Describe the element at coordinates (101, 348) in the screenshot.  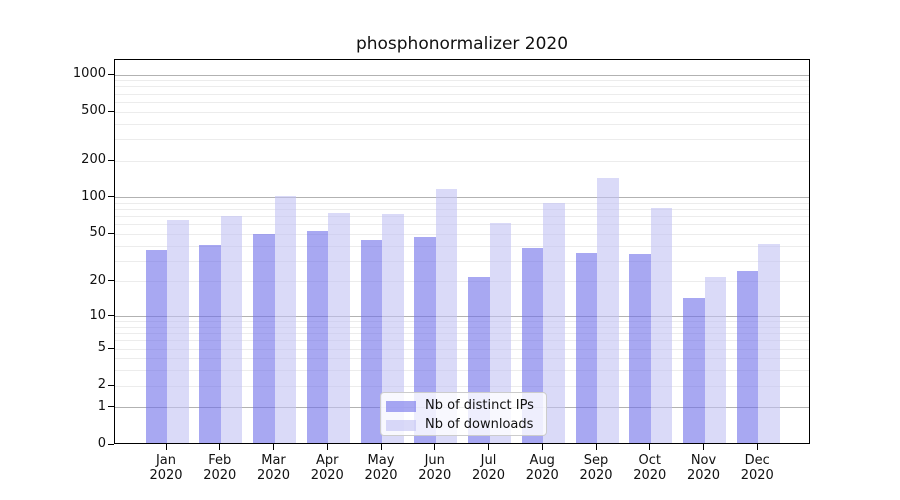
I see `y-tick-label: 5` at that location.